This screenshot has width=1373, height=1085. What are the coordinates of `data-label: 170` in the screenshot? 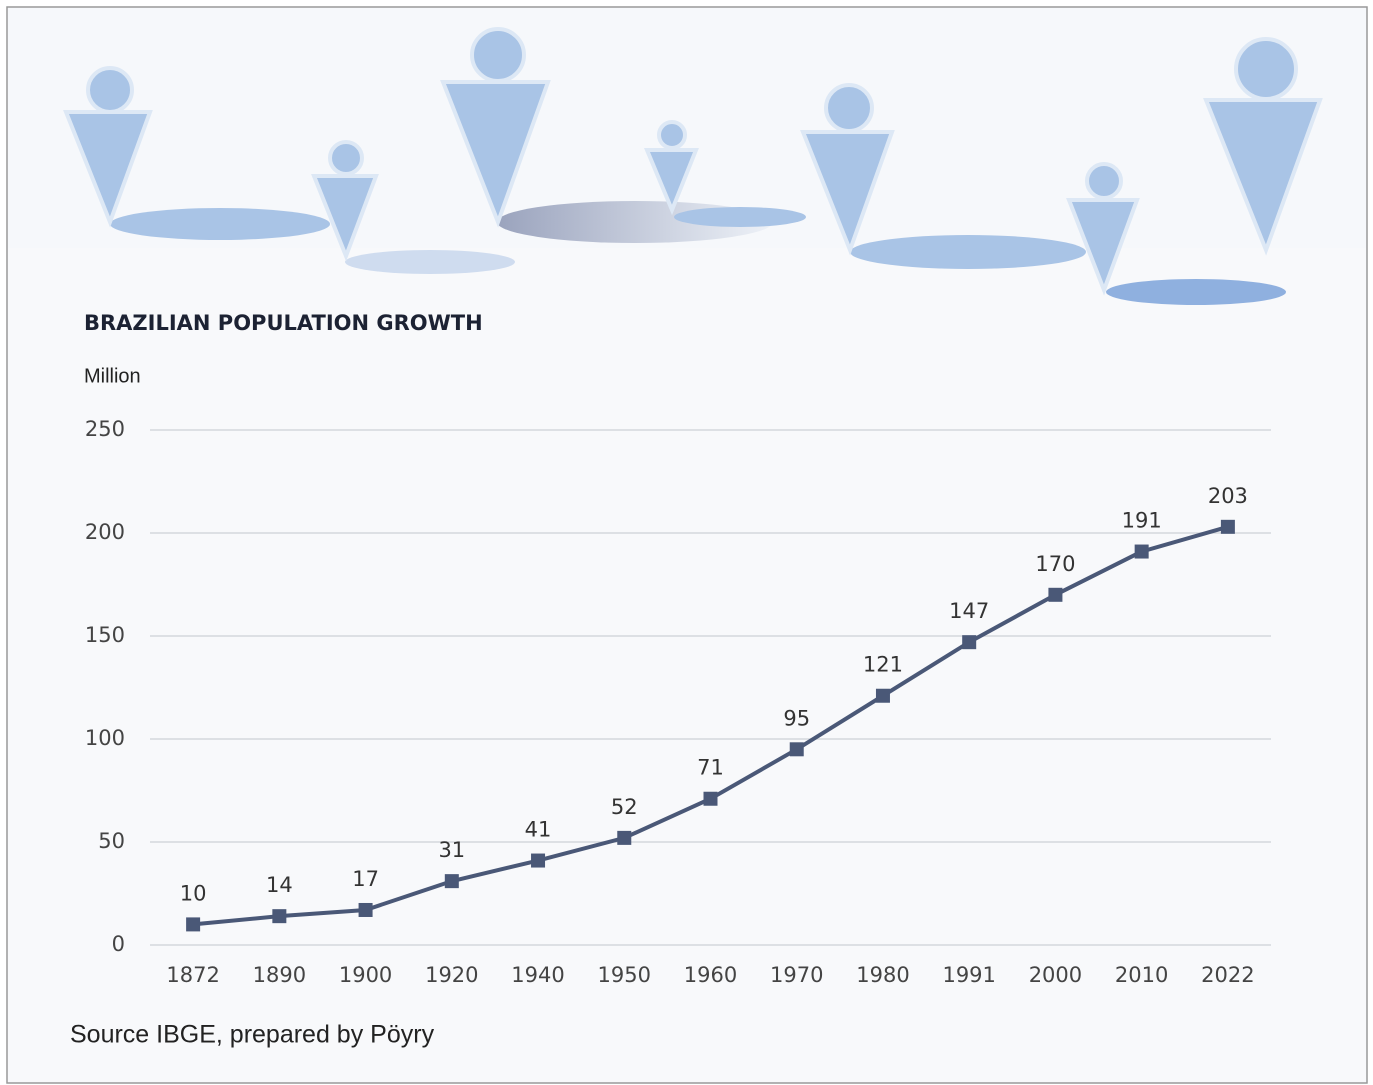 It's located at (1055, 564).